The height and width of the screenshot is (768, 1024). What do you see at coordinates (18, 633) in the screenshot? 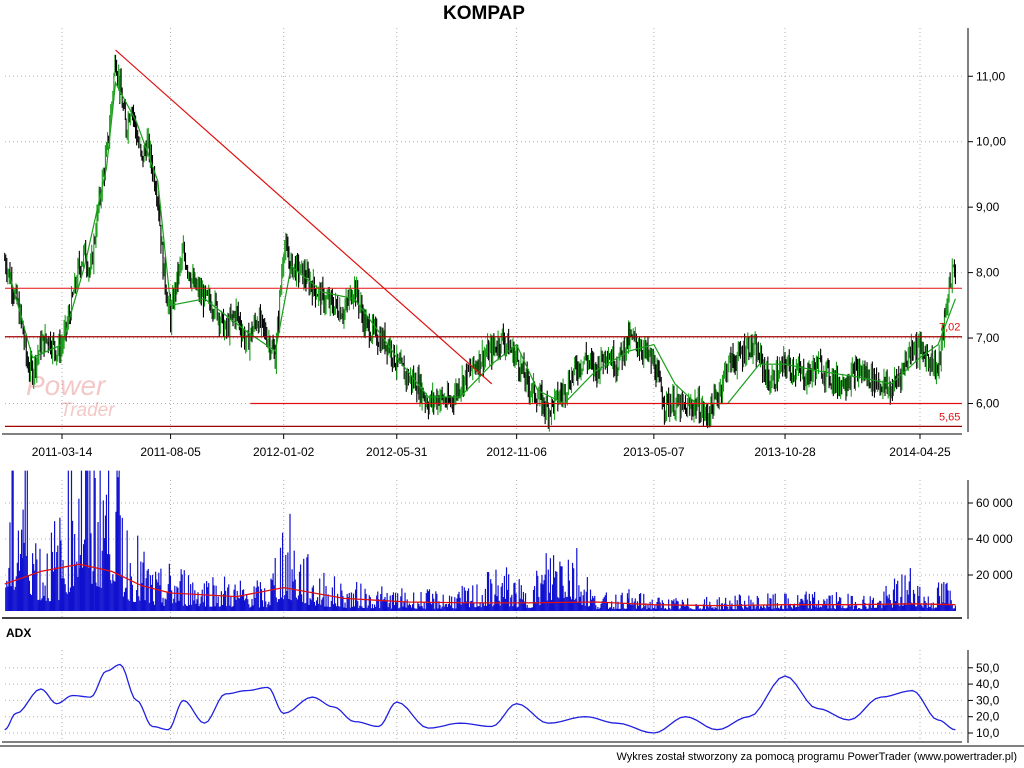
I see `adx-panel-title: ADX` at bounding box center [18, 633].